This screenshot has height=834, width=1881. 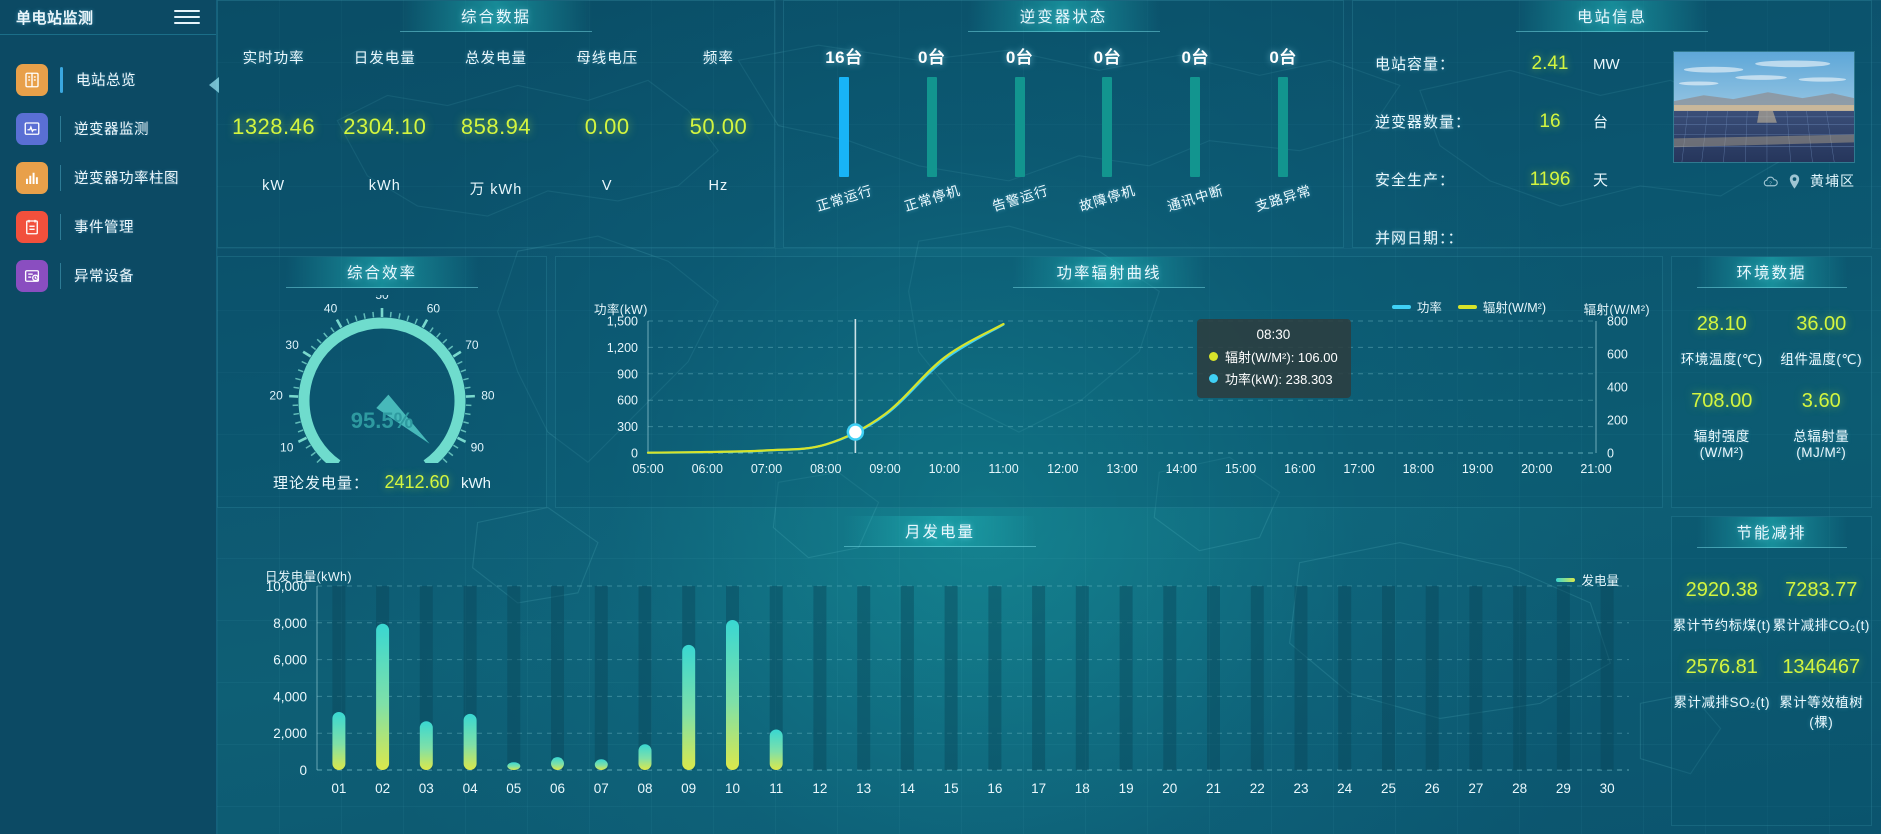 I want to click on legend-item-generation: 发电量, so click(x=1587, y=579).